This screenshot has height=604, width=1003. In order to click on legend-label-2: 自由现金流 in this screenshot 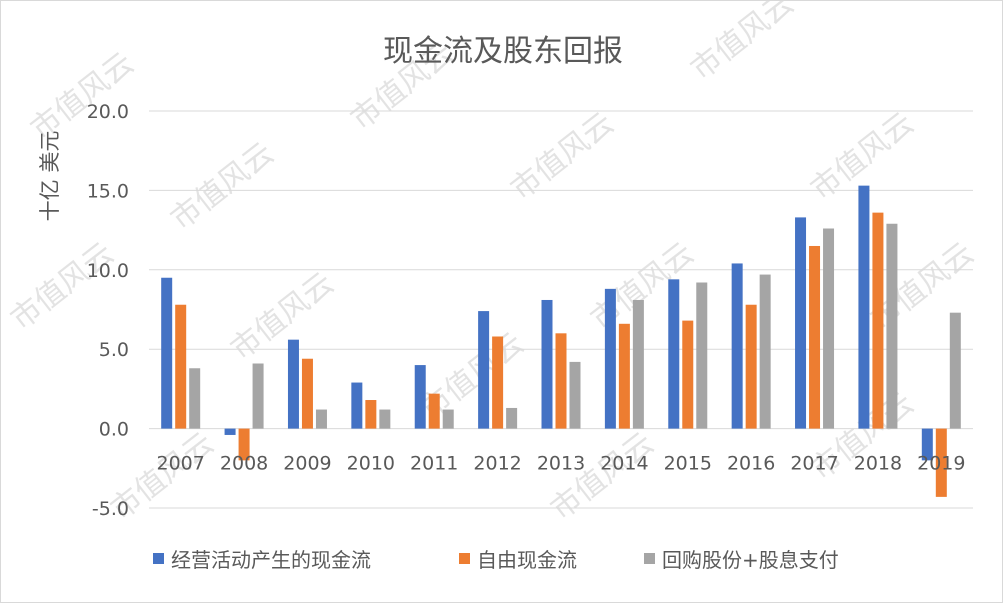, I will do `click(527, 560)`.